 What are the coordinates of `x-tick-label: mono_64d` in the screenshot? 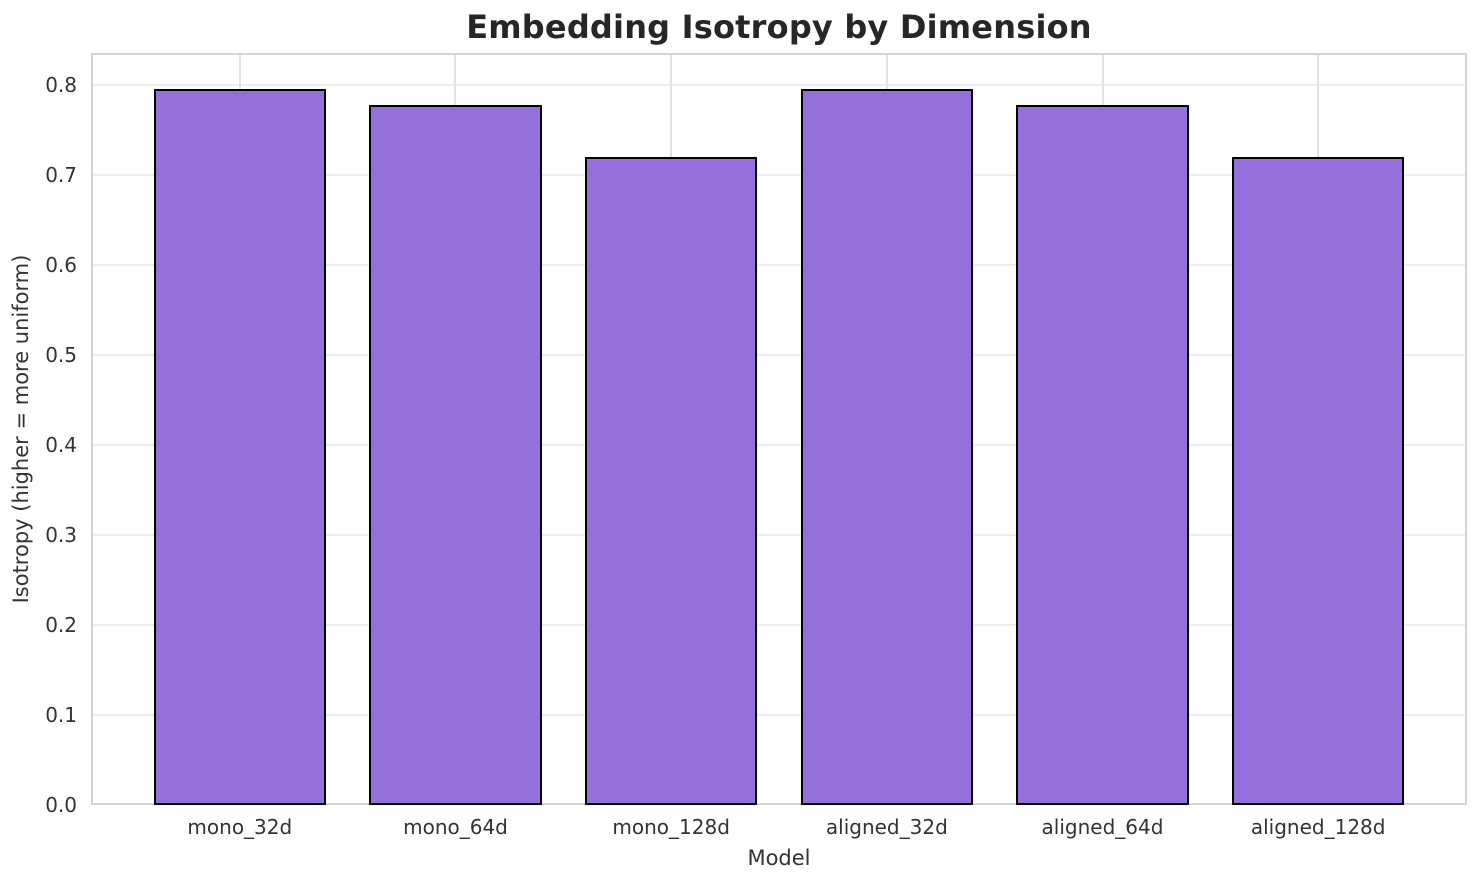 It's located at (455, 827).